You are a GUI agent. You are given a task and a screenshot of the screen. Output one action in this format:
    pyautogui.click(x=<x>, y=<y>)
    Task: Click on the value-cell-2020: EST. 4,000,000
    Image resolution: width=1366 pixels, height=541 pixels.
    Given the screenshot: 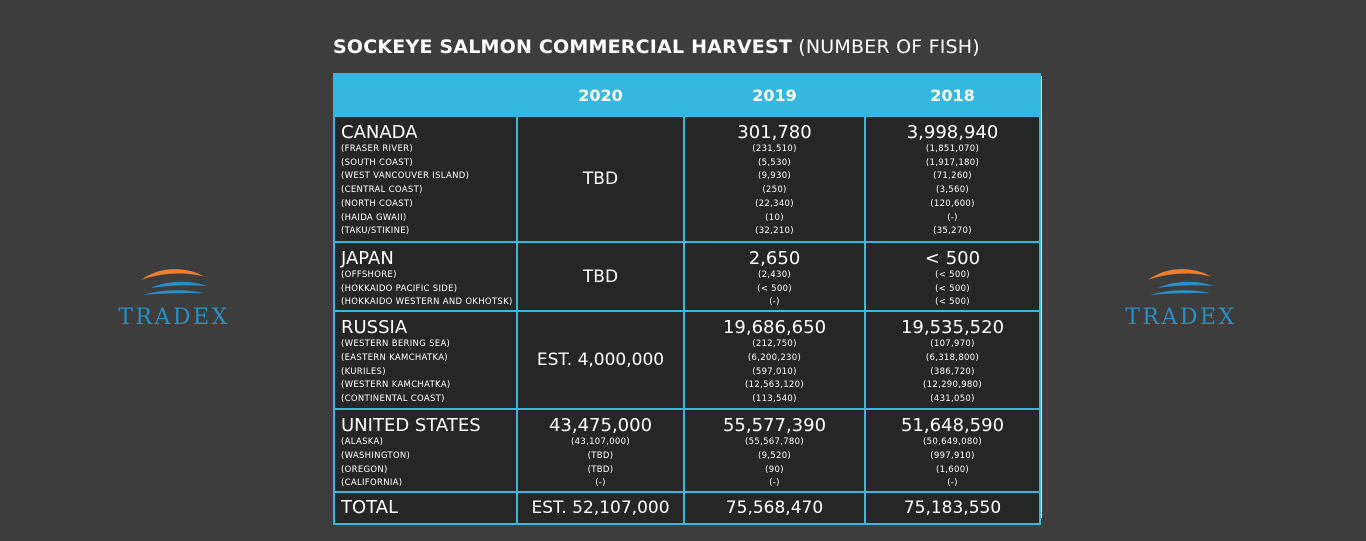 What is the action you would take?
    pyautogui.click(x=600, y=360)
    